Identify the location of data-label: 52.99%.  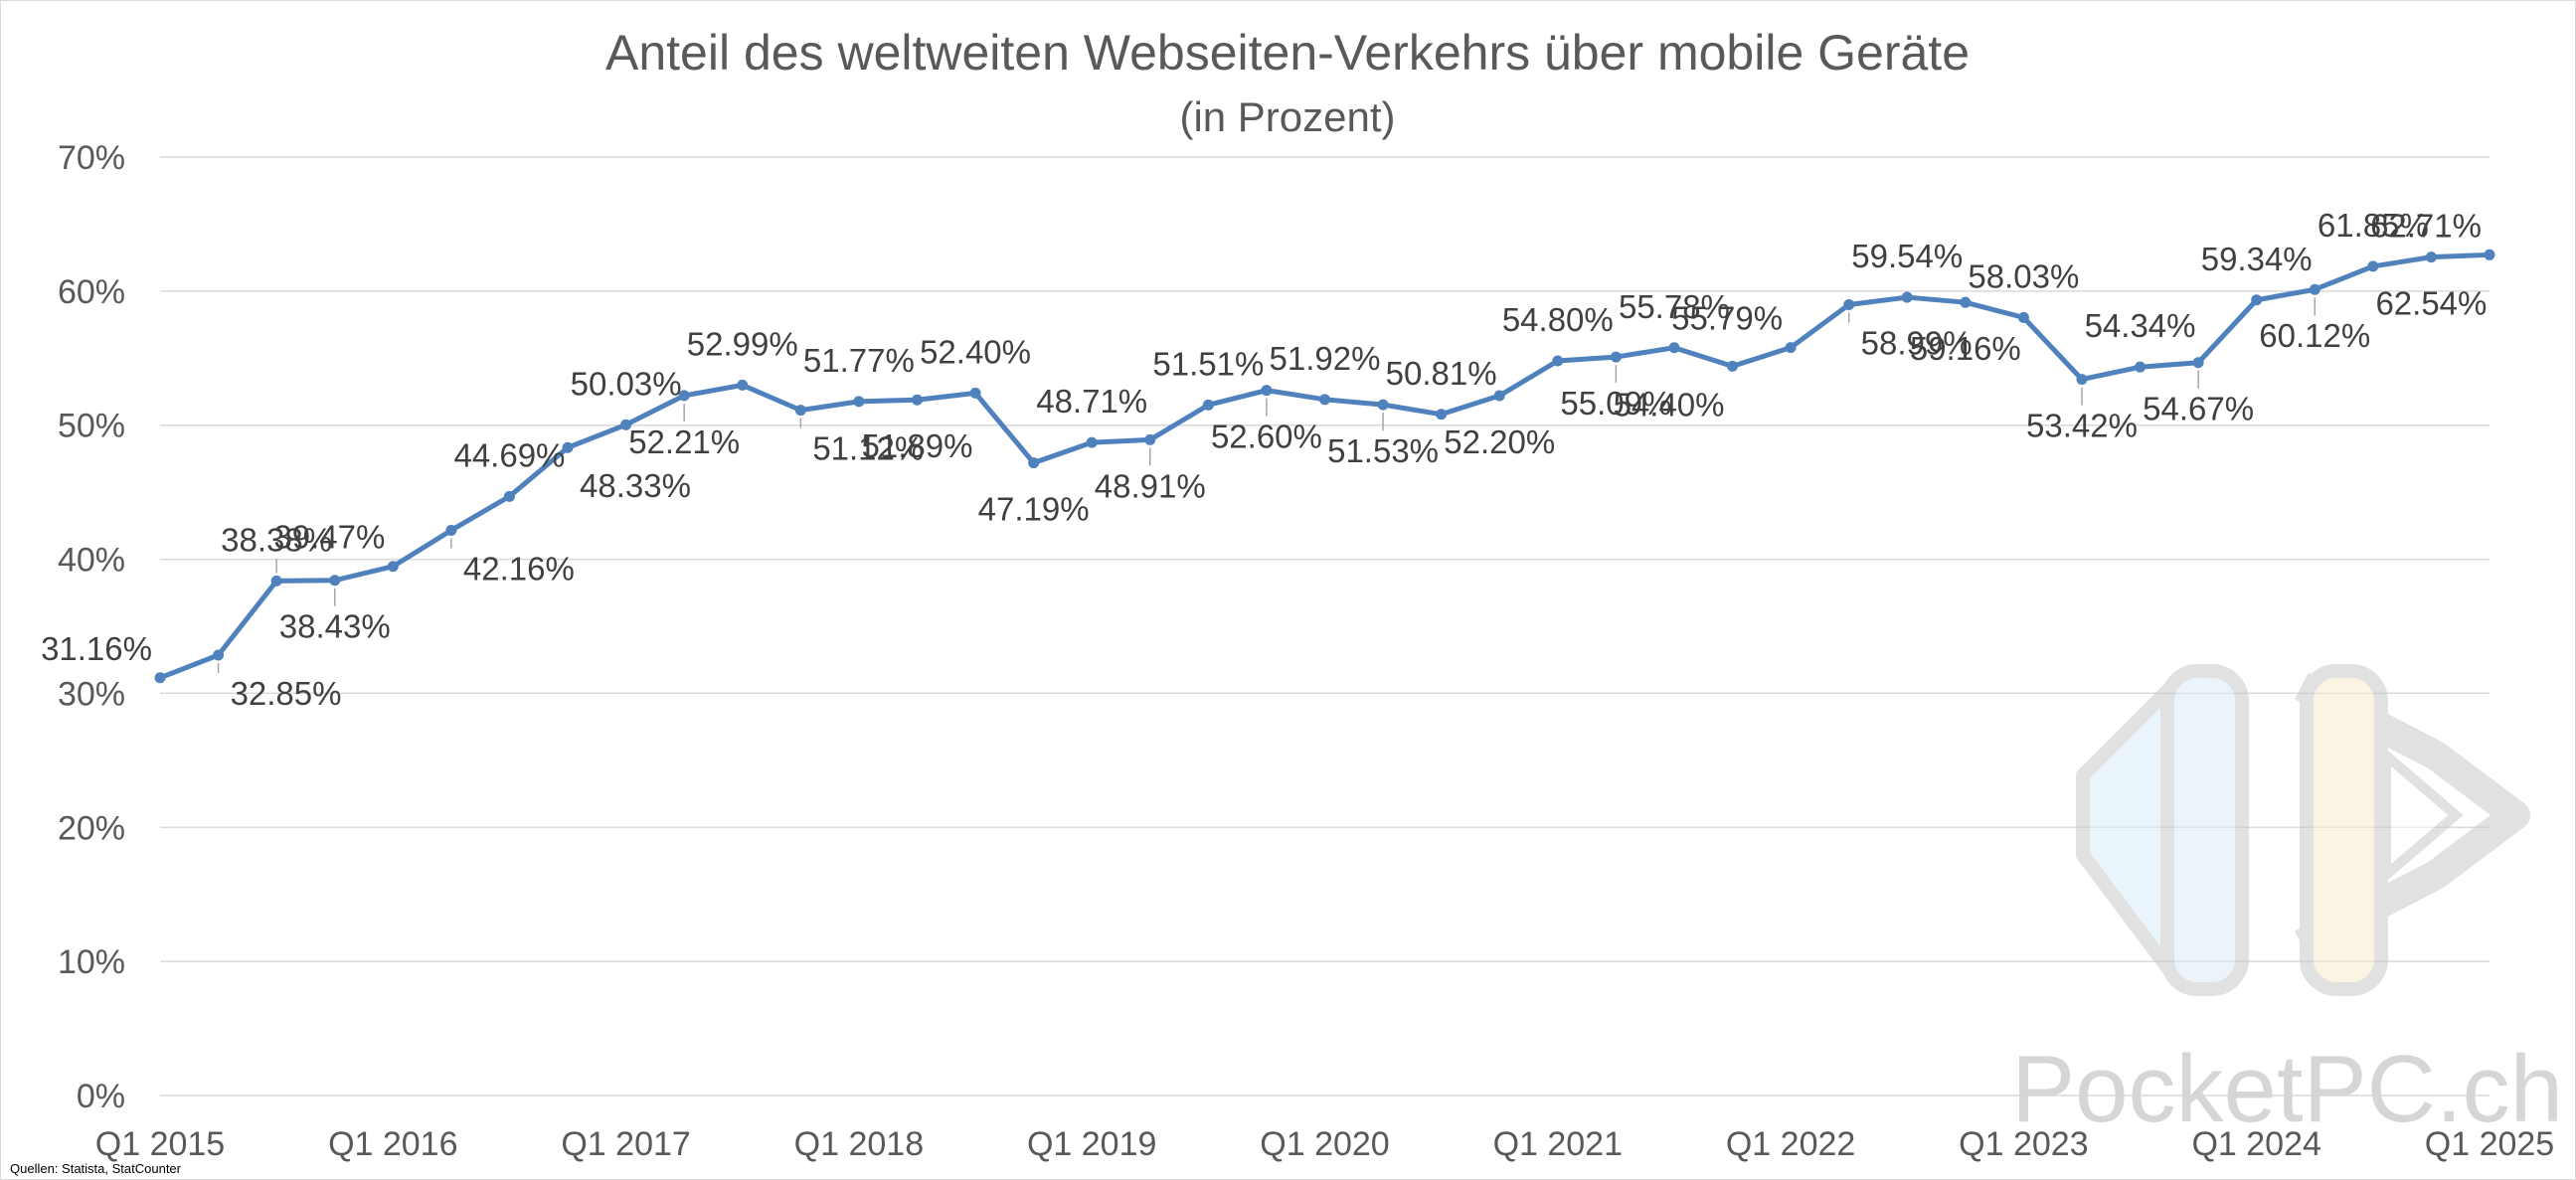
(742, 343).